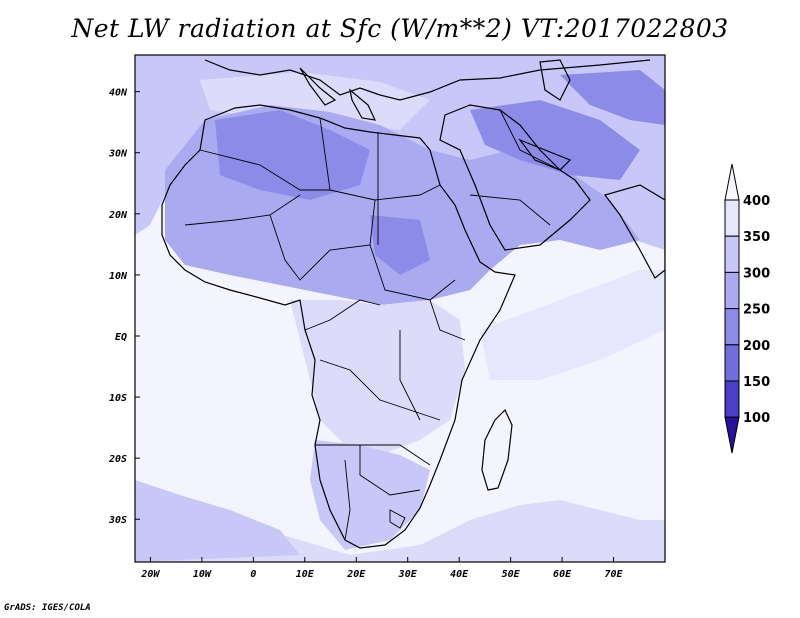 This screenshot has width=800, height=618. I want to click on y-tick-label: 20N, so click(118, 215).